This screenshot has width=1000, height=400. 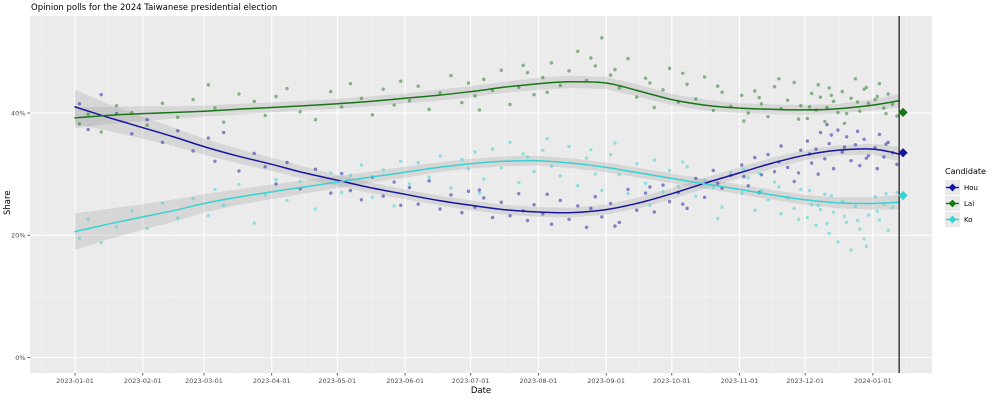 I want to click on x-tick-label: 2023-01-01, so click(x=75, y=381).